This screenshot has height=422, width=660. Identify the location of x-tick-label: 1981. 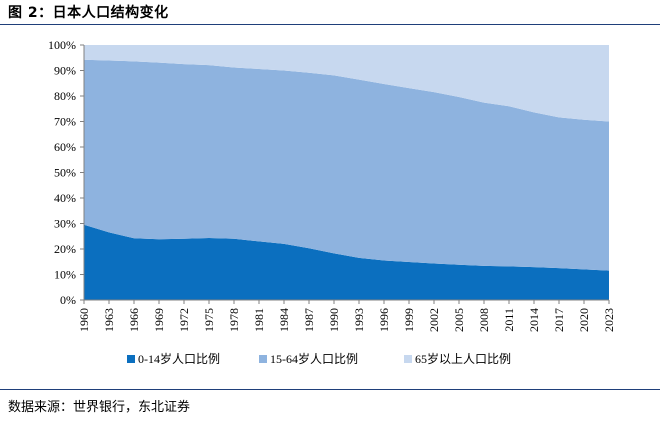
(259, 320).